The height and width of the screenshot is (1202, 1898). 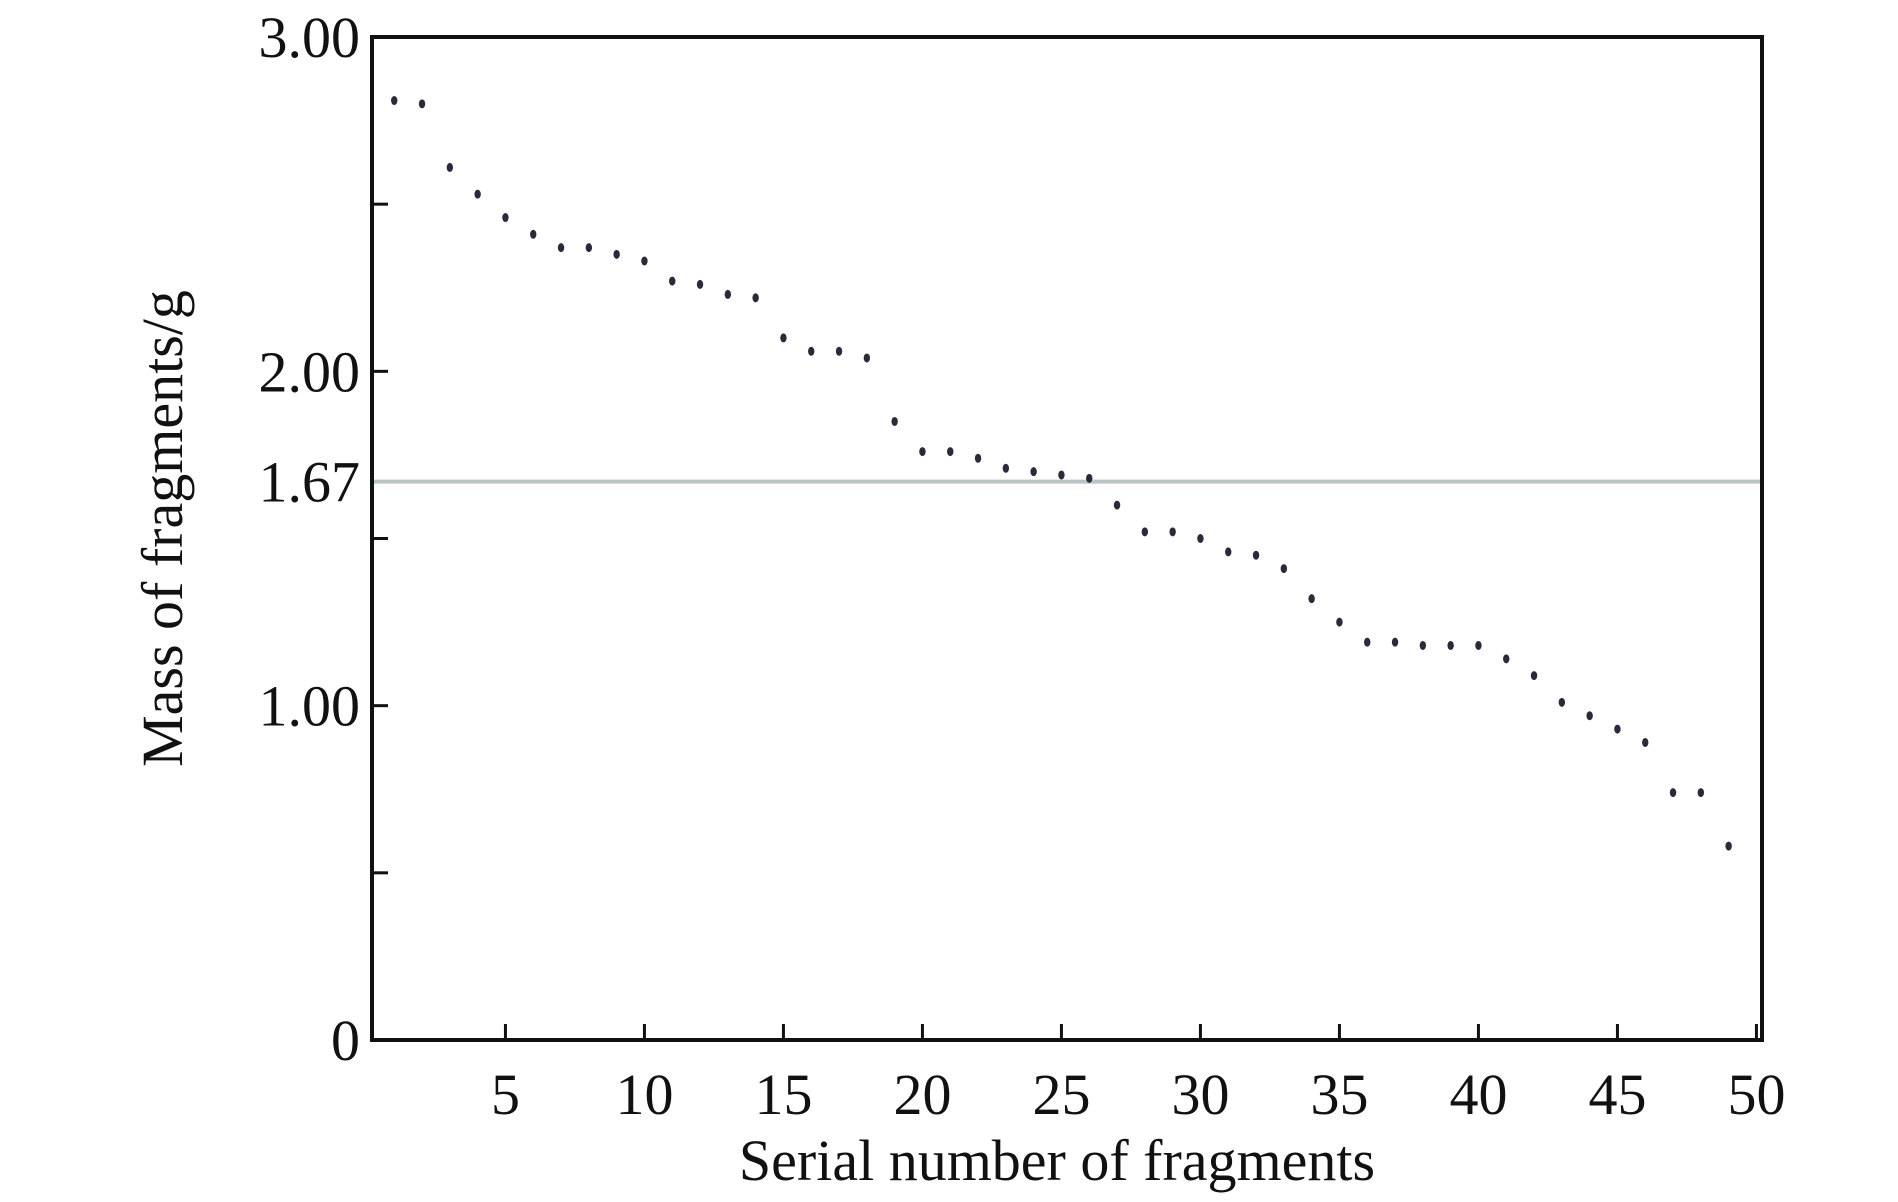 I want to click on y-tick-label: 0, so click(x=345, y=1040).